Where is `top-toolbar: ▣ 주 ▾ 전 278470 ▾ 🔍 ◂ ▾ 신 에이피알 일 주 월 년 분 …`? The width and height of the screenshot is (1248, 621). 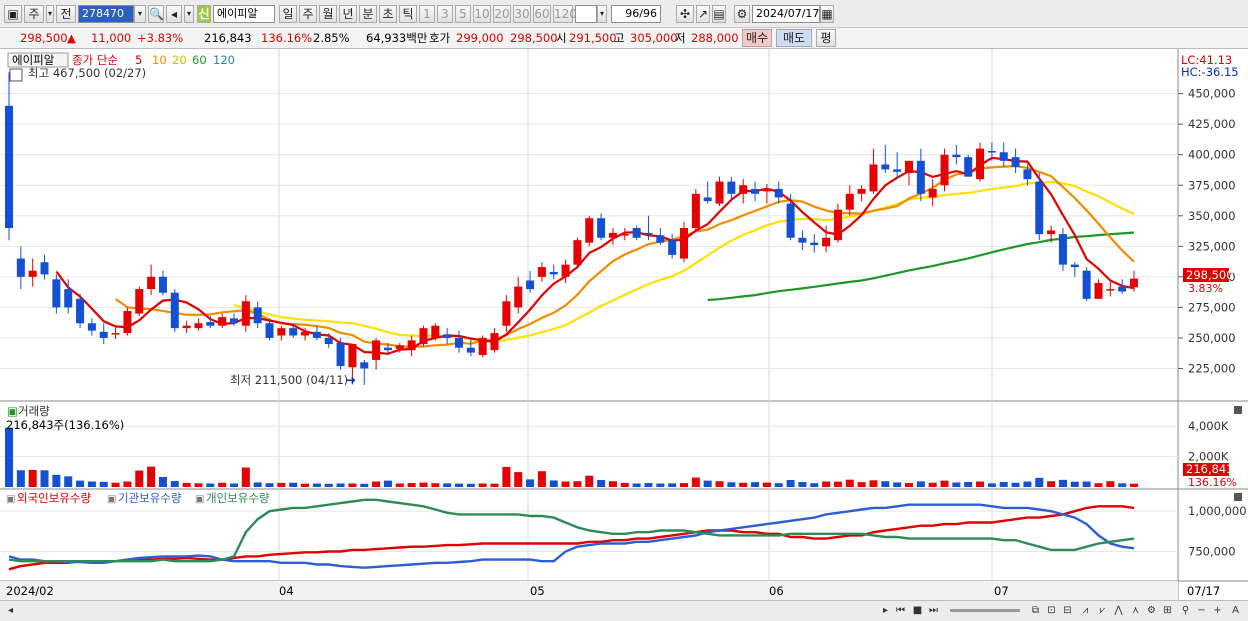
top-toolbar: ▣ 주 ▾ 전 278470 ▾ 🔍 ◂ ▾ 신 에이피알 일 주 월 년 분 … is located at coordinates (624, 14).